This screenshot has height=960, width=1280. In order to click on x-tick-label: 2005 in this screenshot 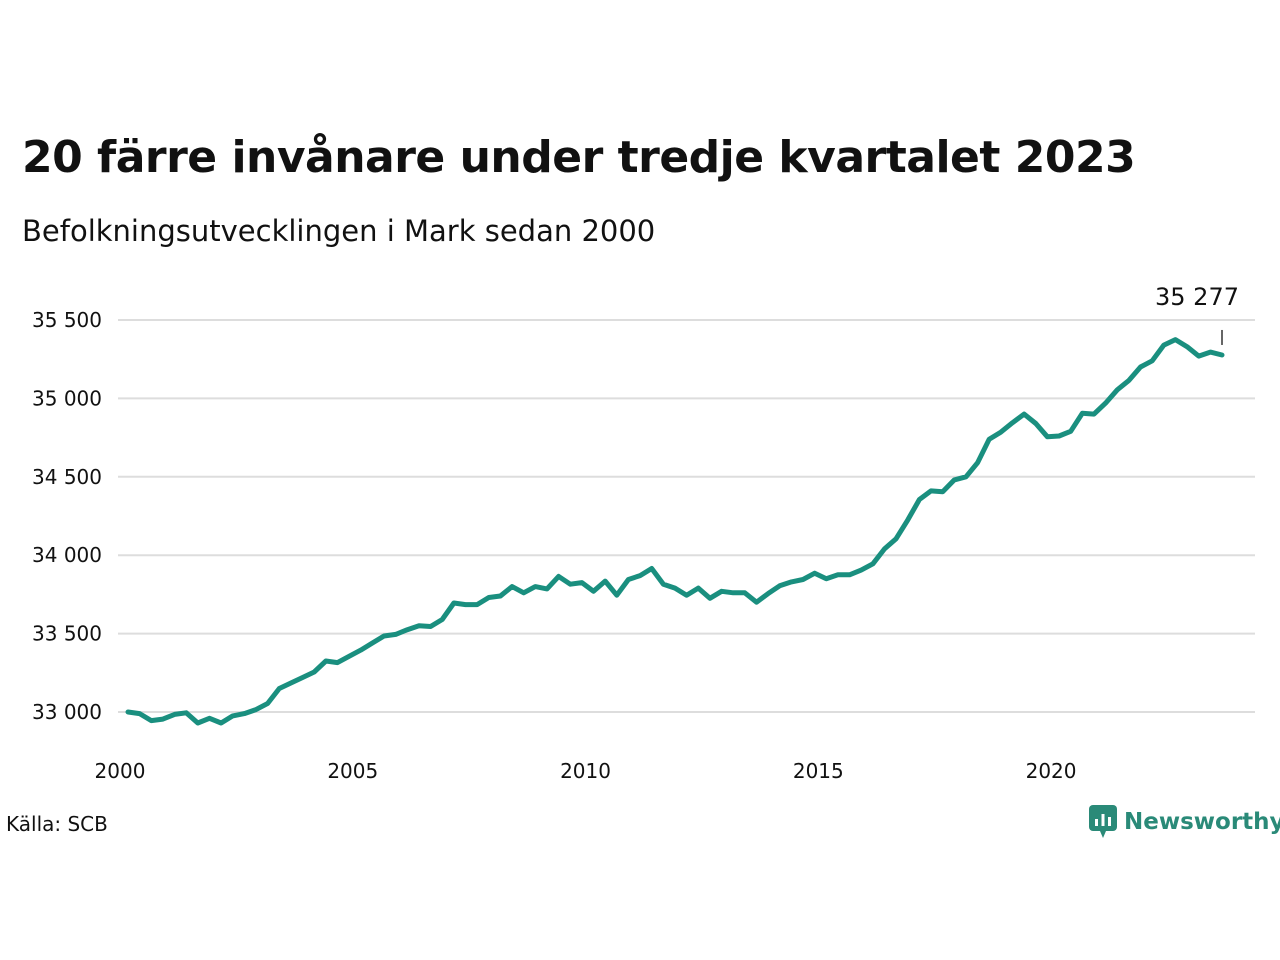, I will do `click(352, 771)`.